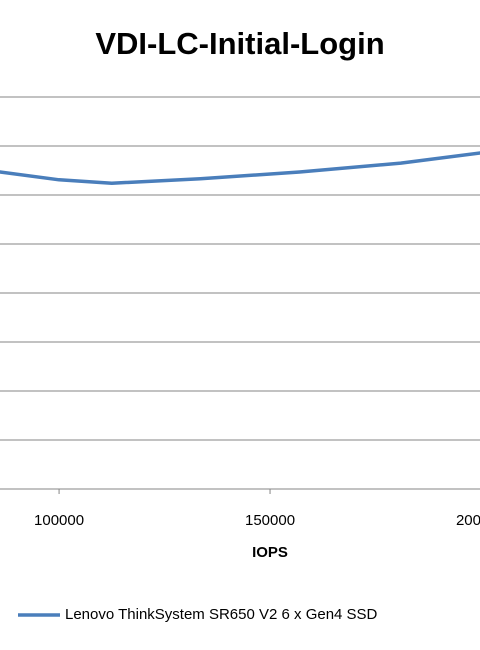  Describe the element at coordinates (239, 43) in the screenshot. I see `chart-title: VDI-LC-Initial-Login` at that location.